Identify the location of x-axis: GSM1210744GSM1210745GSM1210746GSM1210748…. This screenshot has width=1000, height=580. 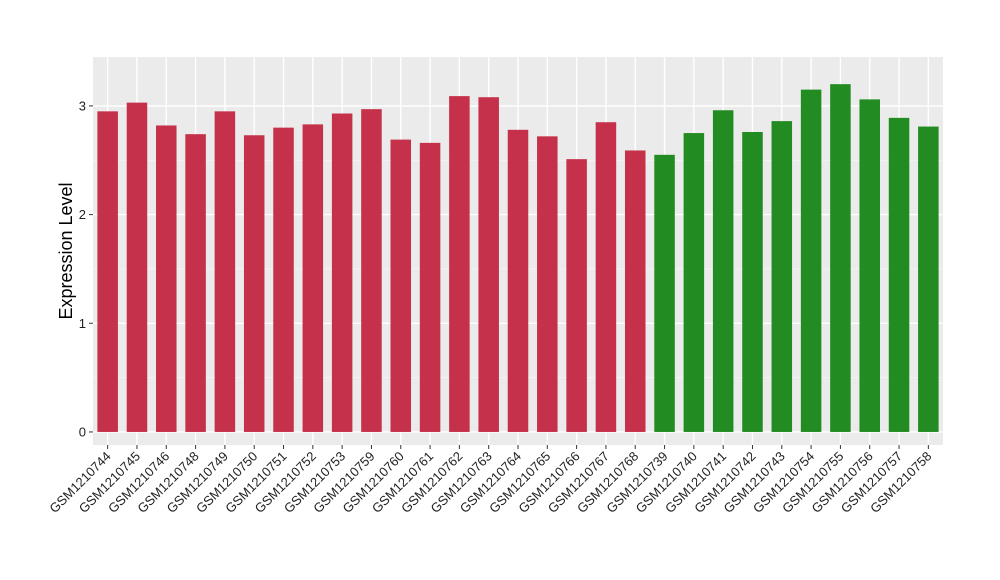
(490, 480).